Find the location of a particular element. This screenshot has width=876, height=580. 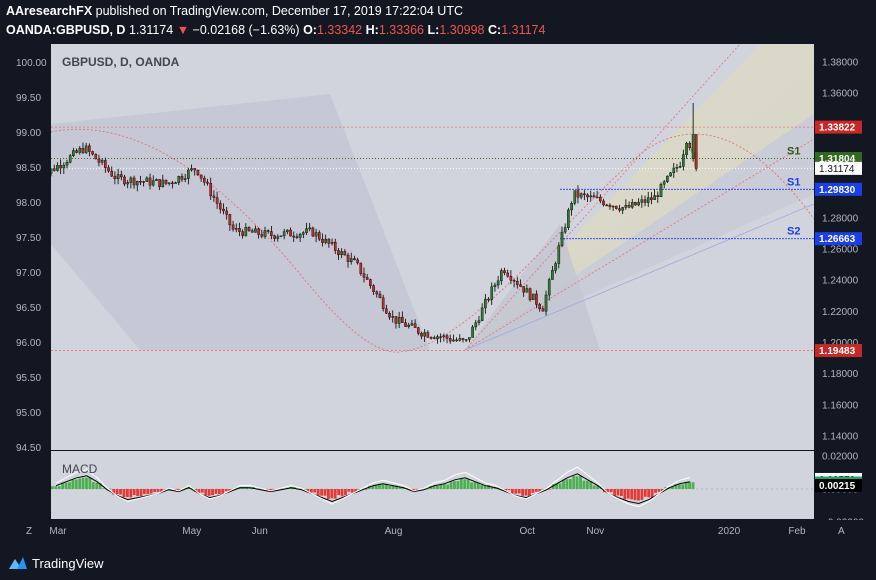

macd-pane is located at coordinates (432, 485).